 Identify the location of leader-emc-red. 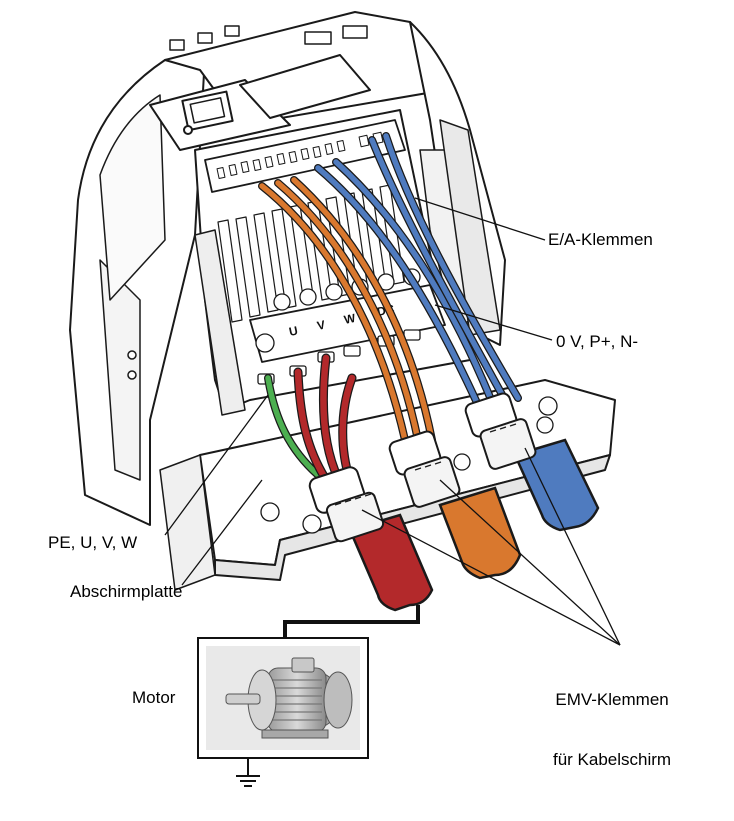
(491, 577).